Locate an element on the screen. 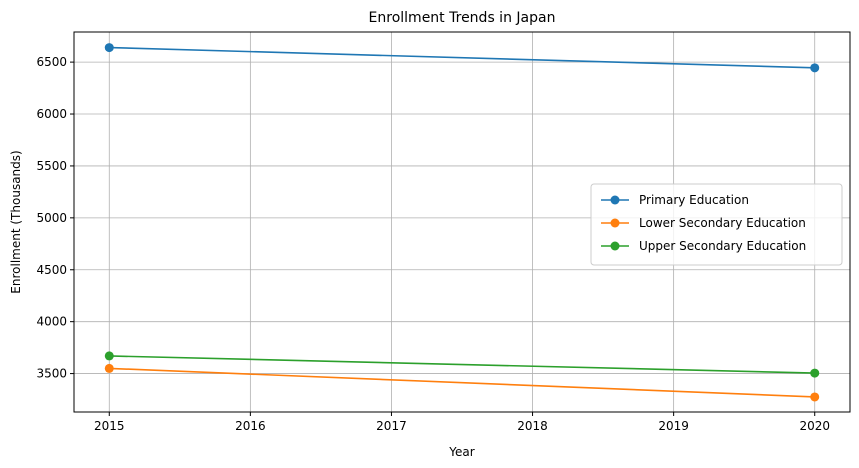 The width and height of the screenshot is (859, 468). y-tick-label: 5000 is located at coordinates (51, 218).